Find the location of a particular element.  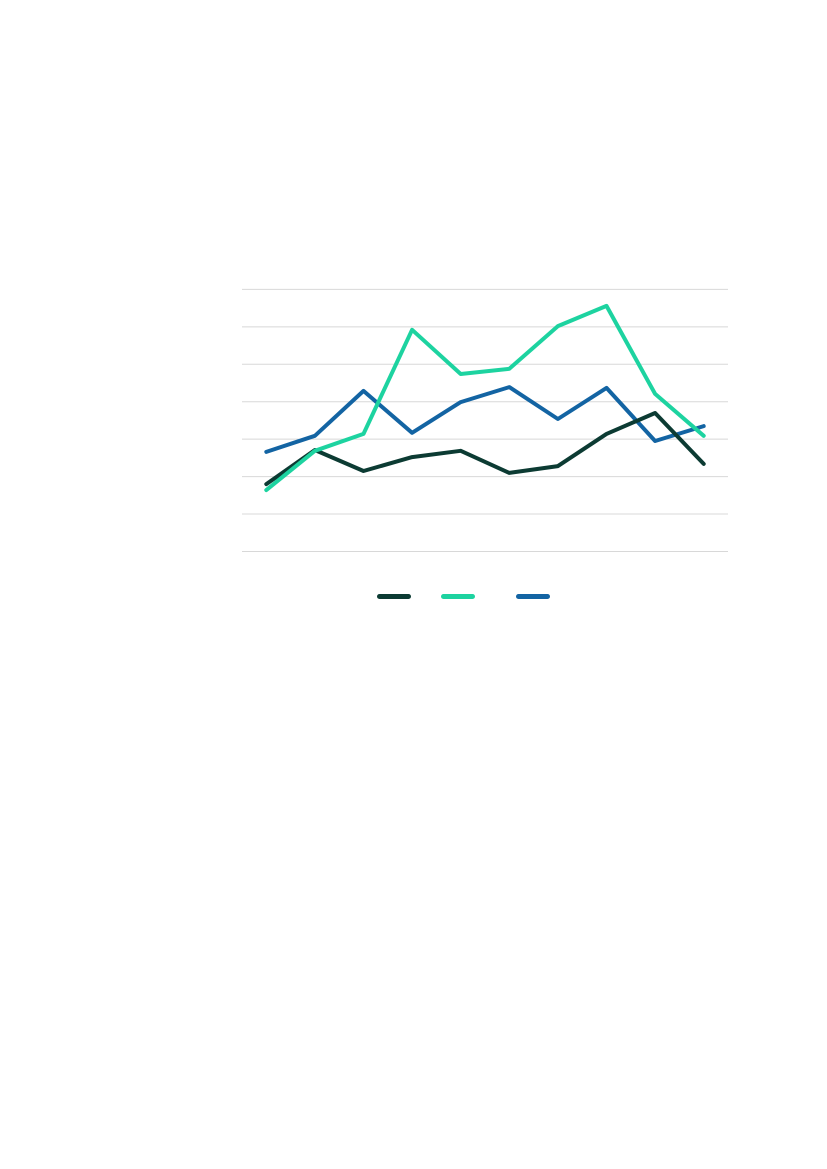

series-line-2-series-2-spring-green is located at coordinates (485, 398).